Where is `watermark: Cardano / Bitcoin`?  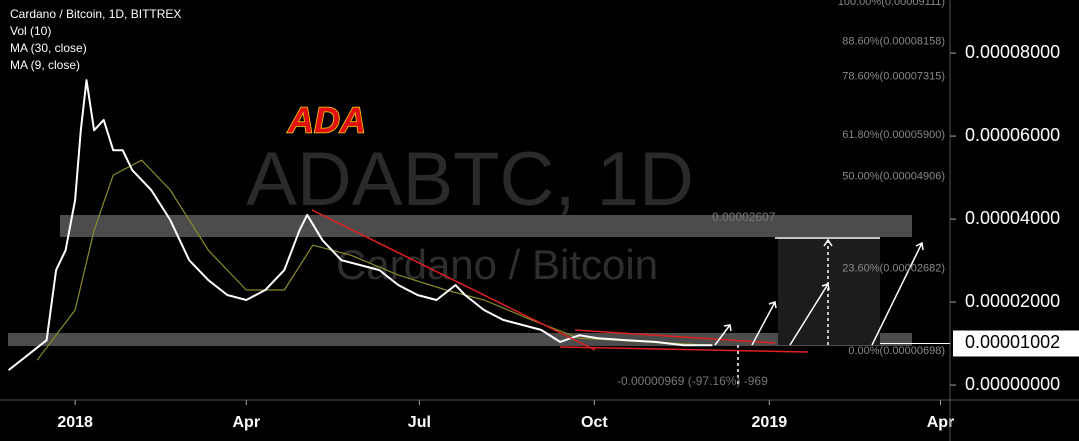
watermark: Cardano / Bitcoin is located at coordinates (497, 264).